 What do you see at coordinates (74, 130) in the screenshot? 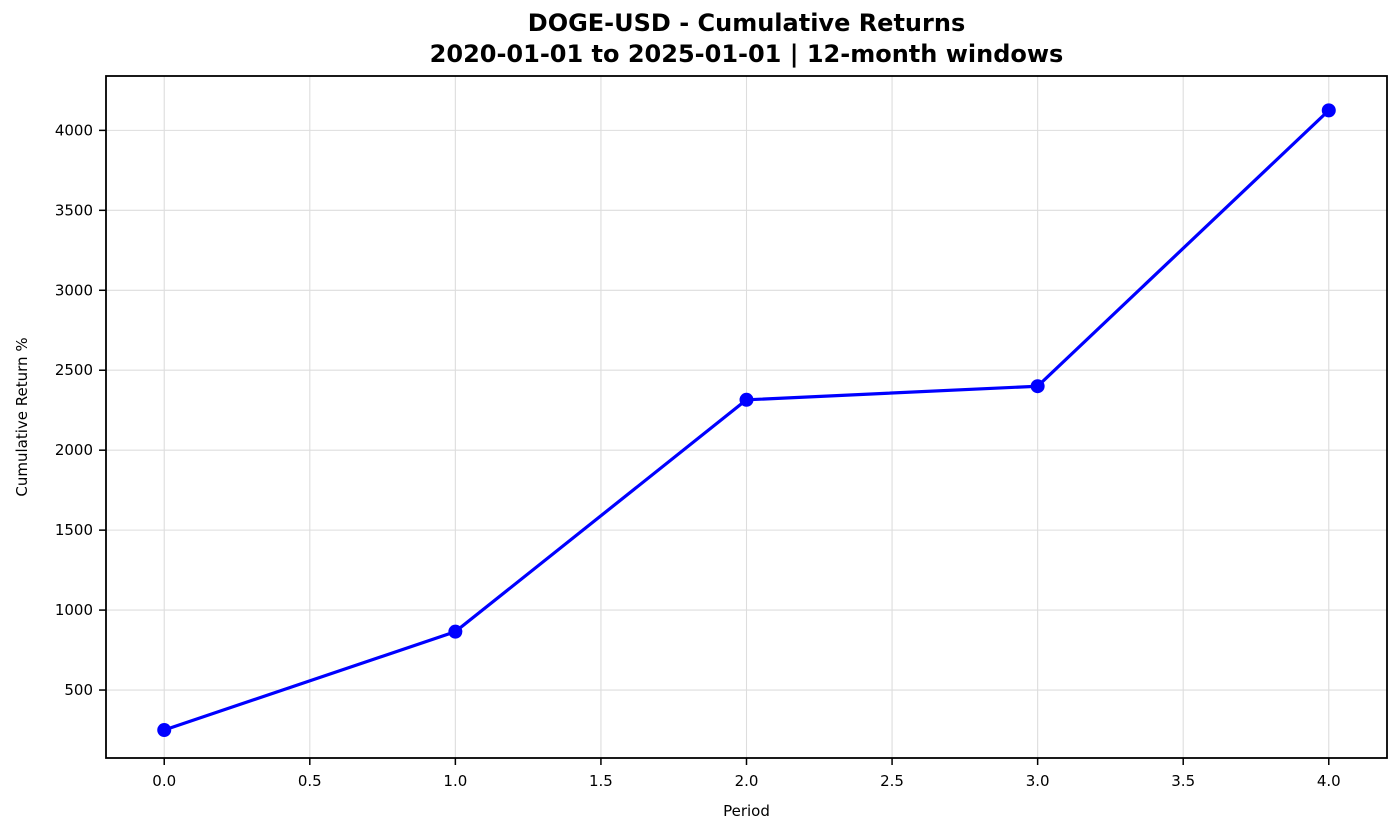
I see `y-tick-label: 4000` at bounding box center [74, 130].